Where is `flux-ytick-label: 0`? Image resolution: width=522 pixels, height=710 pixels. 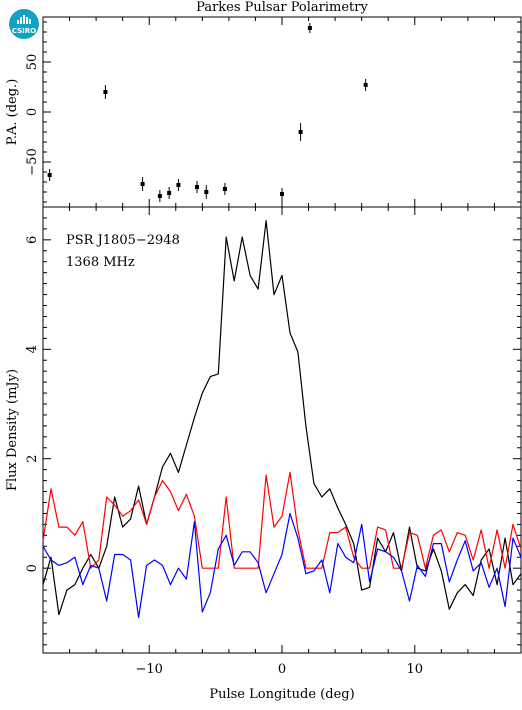 flux-ytick-label: 0 is located at coordinates (32, 568).